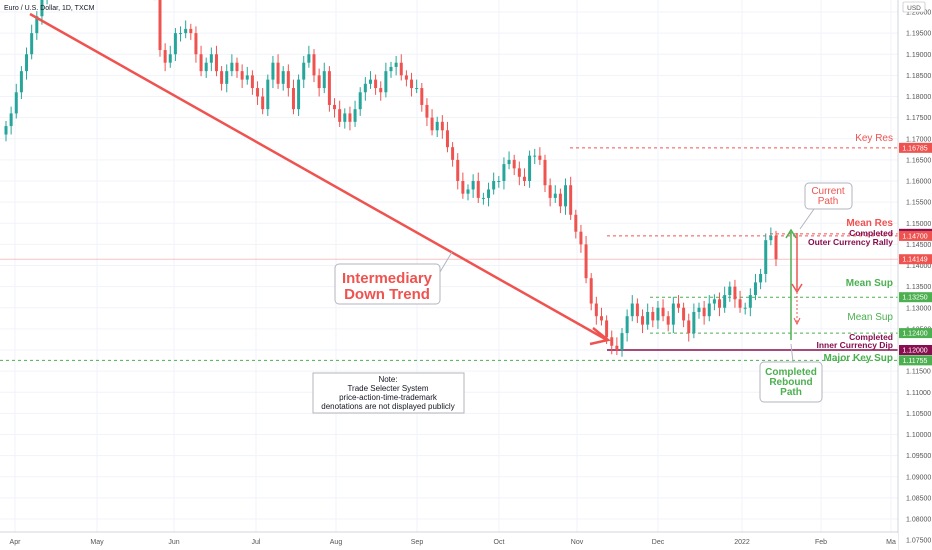 The width and height of the screenshot is (932, 550). I want to click on downtrend-arrowhead, so click(600, 336).